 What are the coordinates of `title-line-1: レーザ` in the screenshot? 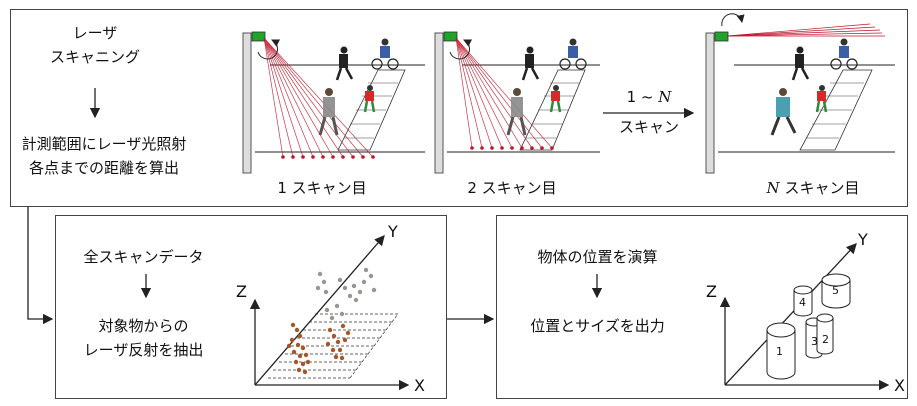 It's located at (95, 33).